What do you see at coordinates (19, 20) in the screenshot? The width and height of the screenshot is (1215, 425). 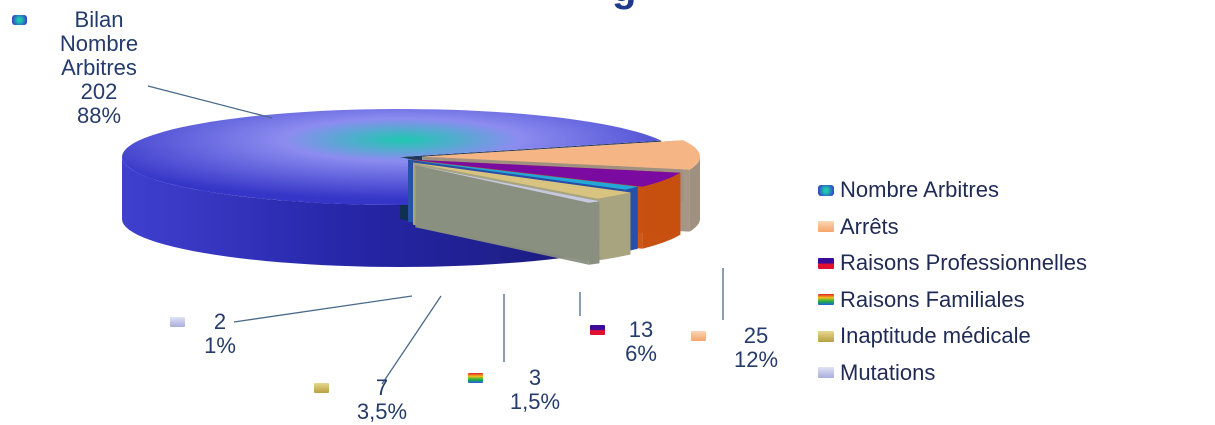 I see `label-swatch-nombre-arbitres` at bounding box center [19, 20].